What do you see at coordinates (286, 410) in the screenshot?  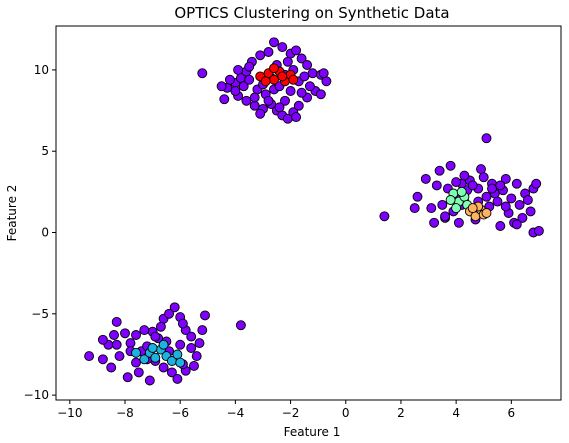 I see `x-axis: −10 −8 −6 −4 −2 0 2 4 6` at bounding box center [286, 410].